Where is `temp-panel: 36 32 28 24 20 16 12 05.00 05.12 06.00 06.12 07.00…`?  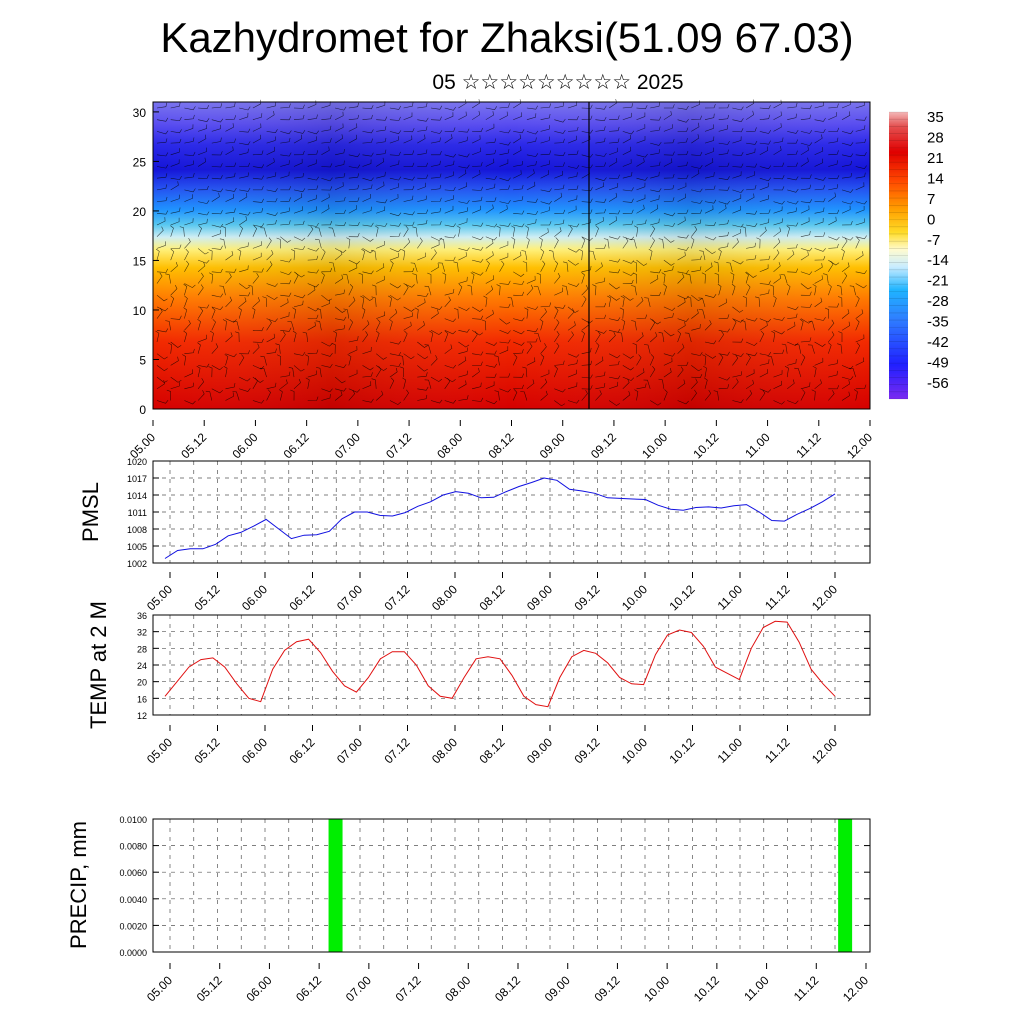
temp-panel: 36 32 28 24 20 16 12 05.00 05.12 06.00 06.12 07.00… is located at coordinates (478, 683).